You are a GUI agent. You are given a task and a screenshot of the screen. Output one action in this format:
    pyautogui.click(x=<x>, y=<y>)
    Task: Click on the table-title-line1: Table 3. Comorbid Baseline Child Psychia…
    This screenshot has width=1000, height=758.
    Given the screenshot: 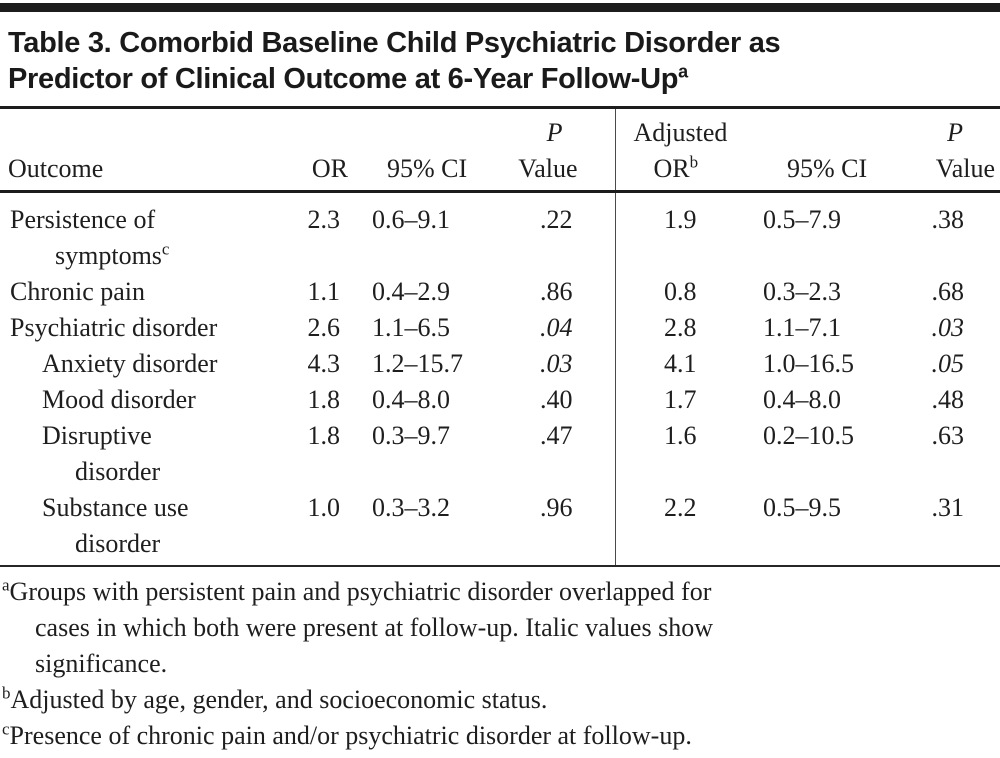 What is the action you would take?
    pyautogui.click(x=394, y=43)
    